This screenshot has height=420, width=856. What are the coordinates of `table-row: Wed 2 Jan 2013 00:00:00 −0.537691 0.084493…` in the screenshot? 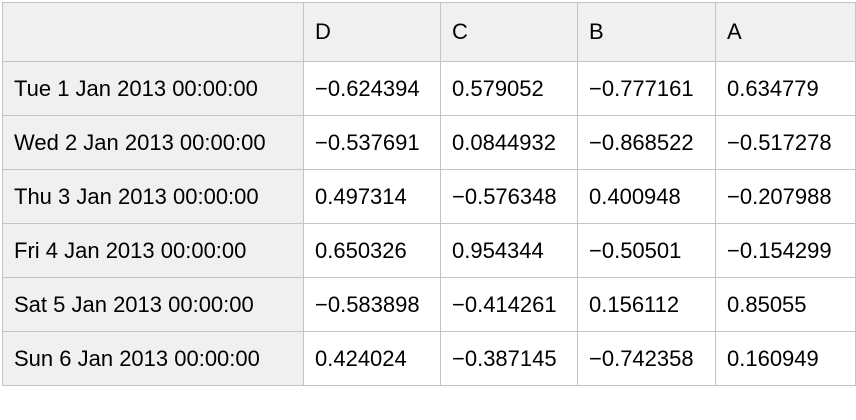 It's located at (429, 142).